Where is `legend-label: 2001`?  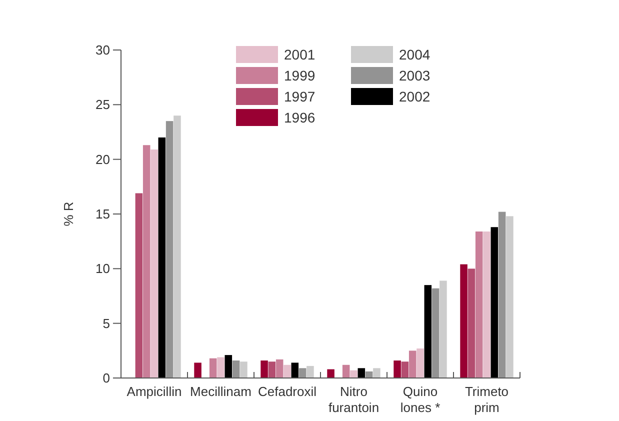
legend-label: 2001 is located at coordinates (300, 54).